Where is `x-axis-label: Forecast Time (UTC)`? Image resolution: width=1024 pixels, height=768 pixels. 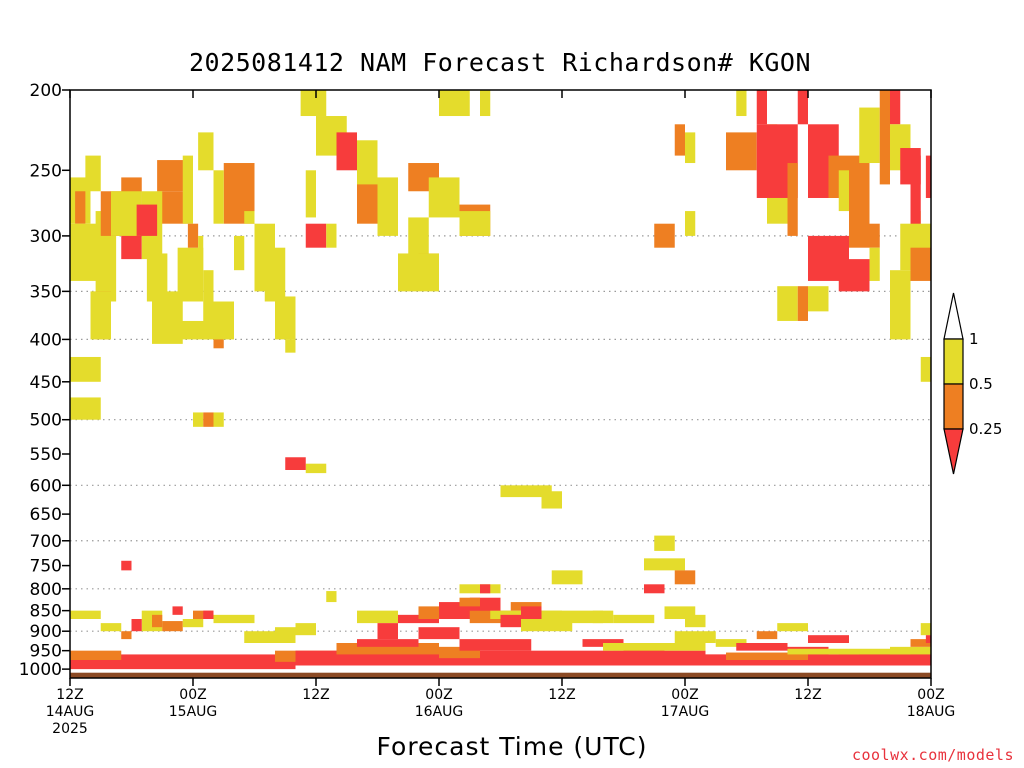 x-axis-label: Forecast Time (UTC) is located at coordinates (512, 746).